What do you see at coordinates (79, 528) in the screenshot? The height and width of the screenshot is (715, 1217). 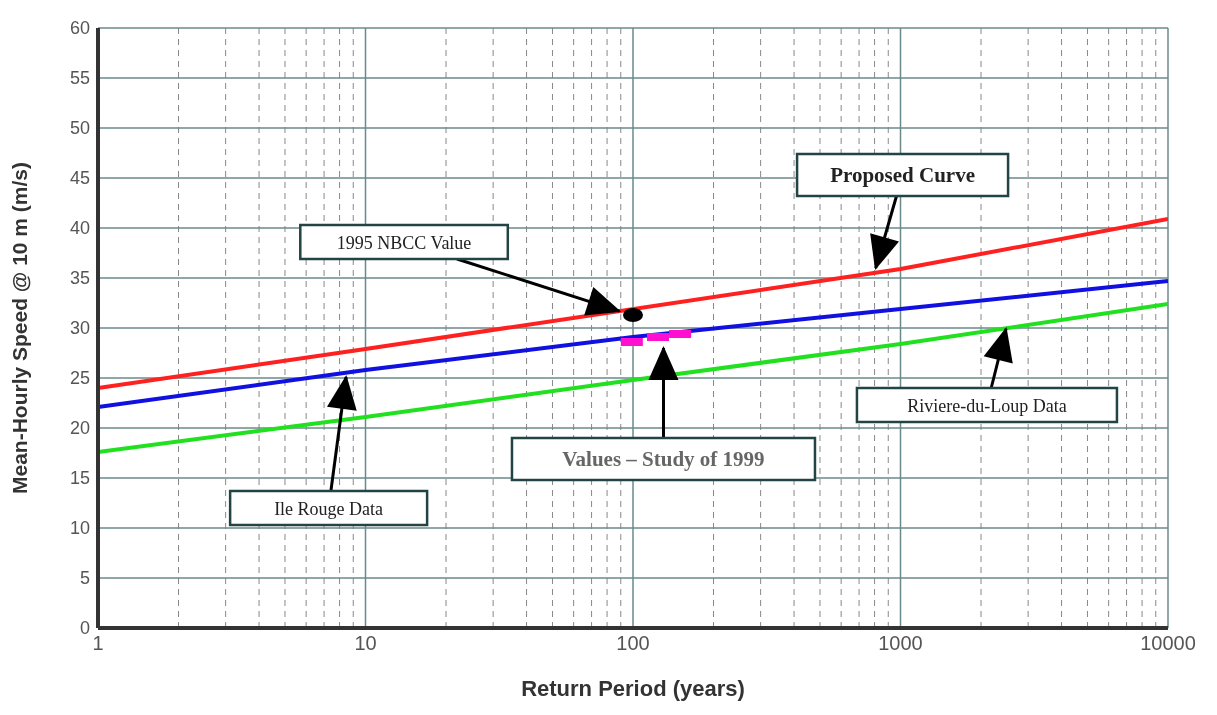 I see `y-tick-label: 10` at bounding box center [79, 528].